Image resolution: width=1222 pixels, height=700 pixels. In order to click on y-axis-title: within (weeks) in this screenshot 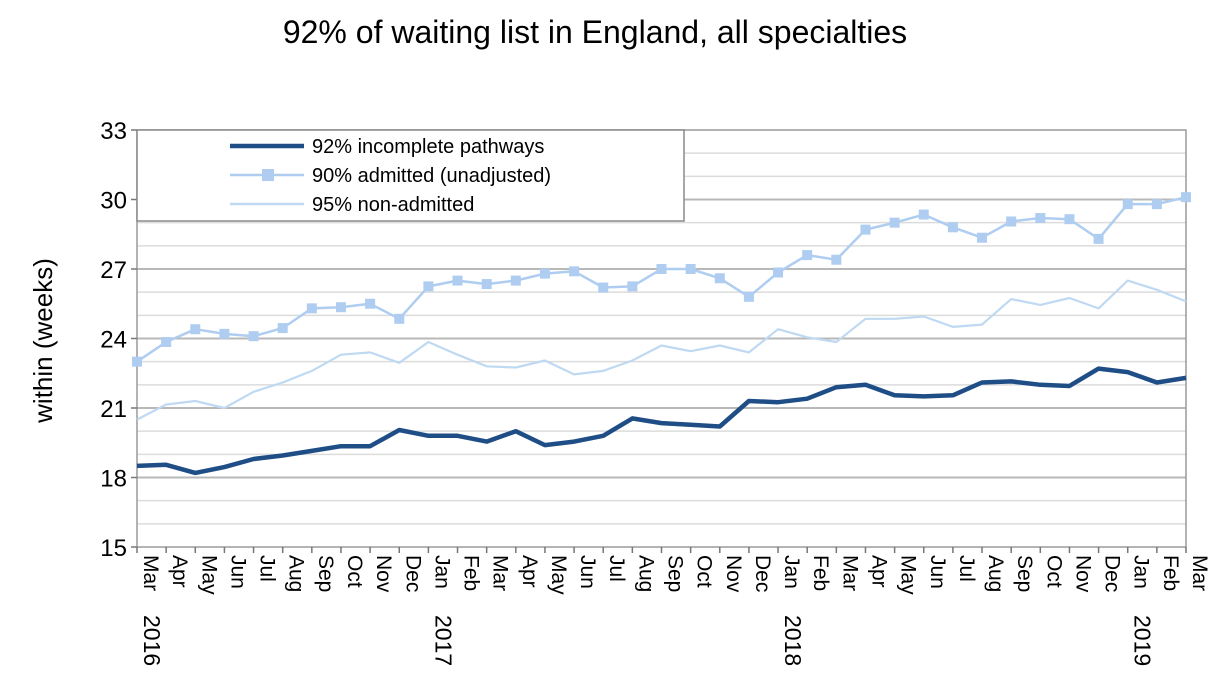, I will do `click(43, 341)`.